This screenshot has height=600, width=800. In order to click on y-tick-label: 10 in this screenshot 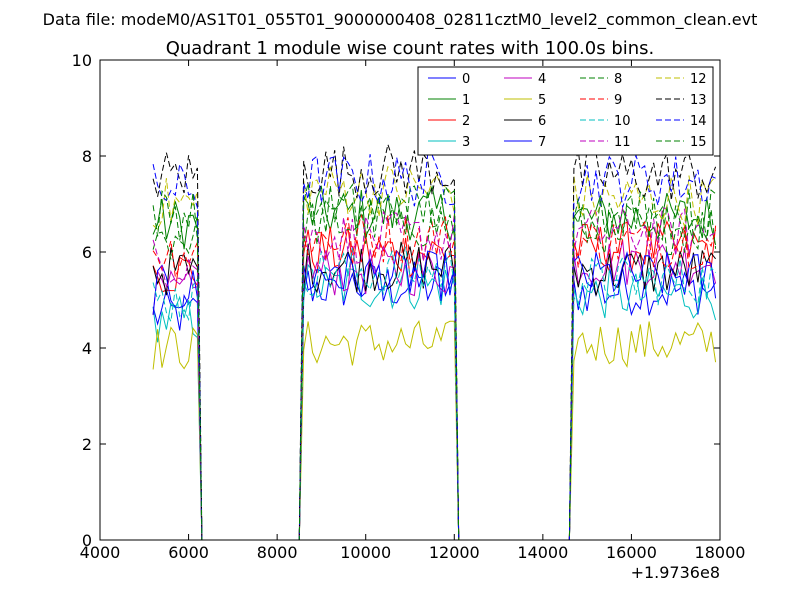, I will do `click(82, 60)`.